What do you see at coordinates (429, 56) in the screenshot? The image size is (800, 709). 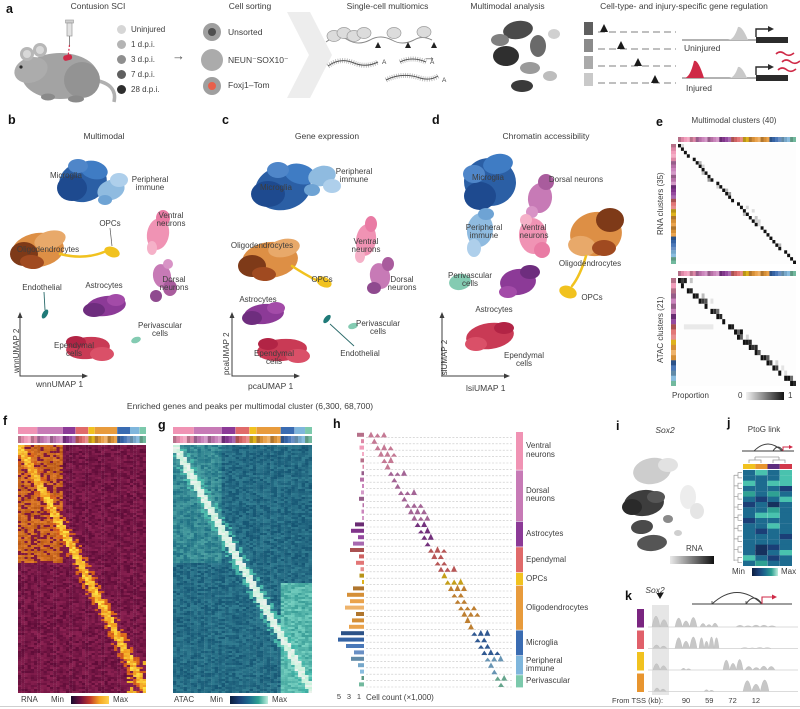 I see `flow-arrow2-icon: →` at bounding box center [429, 56].